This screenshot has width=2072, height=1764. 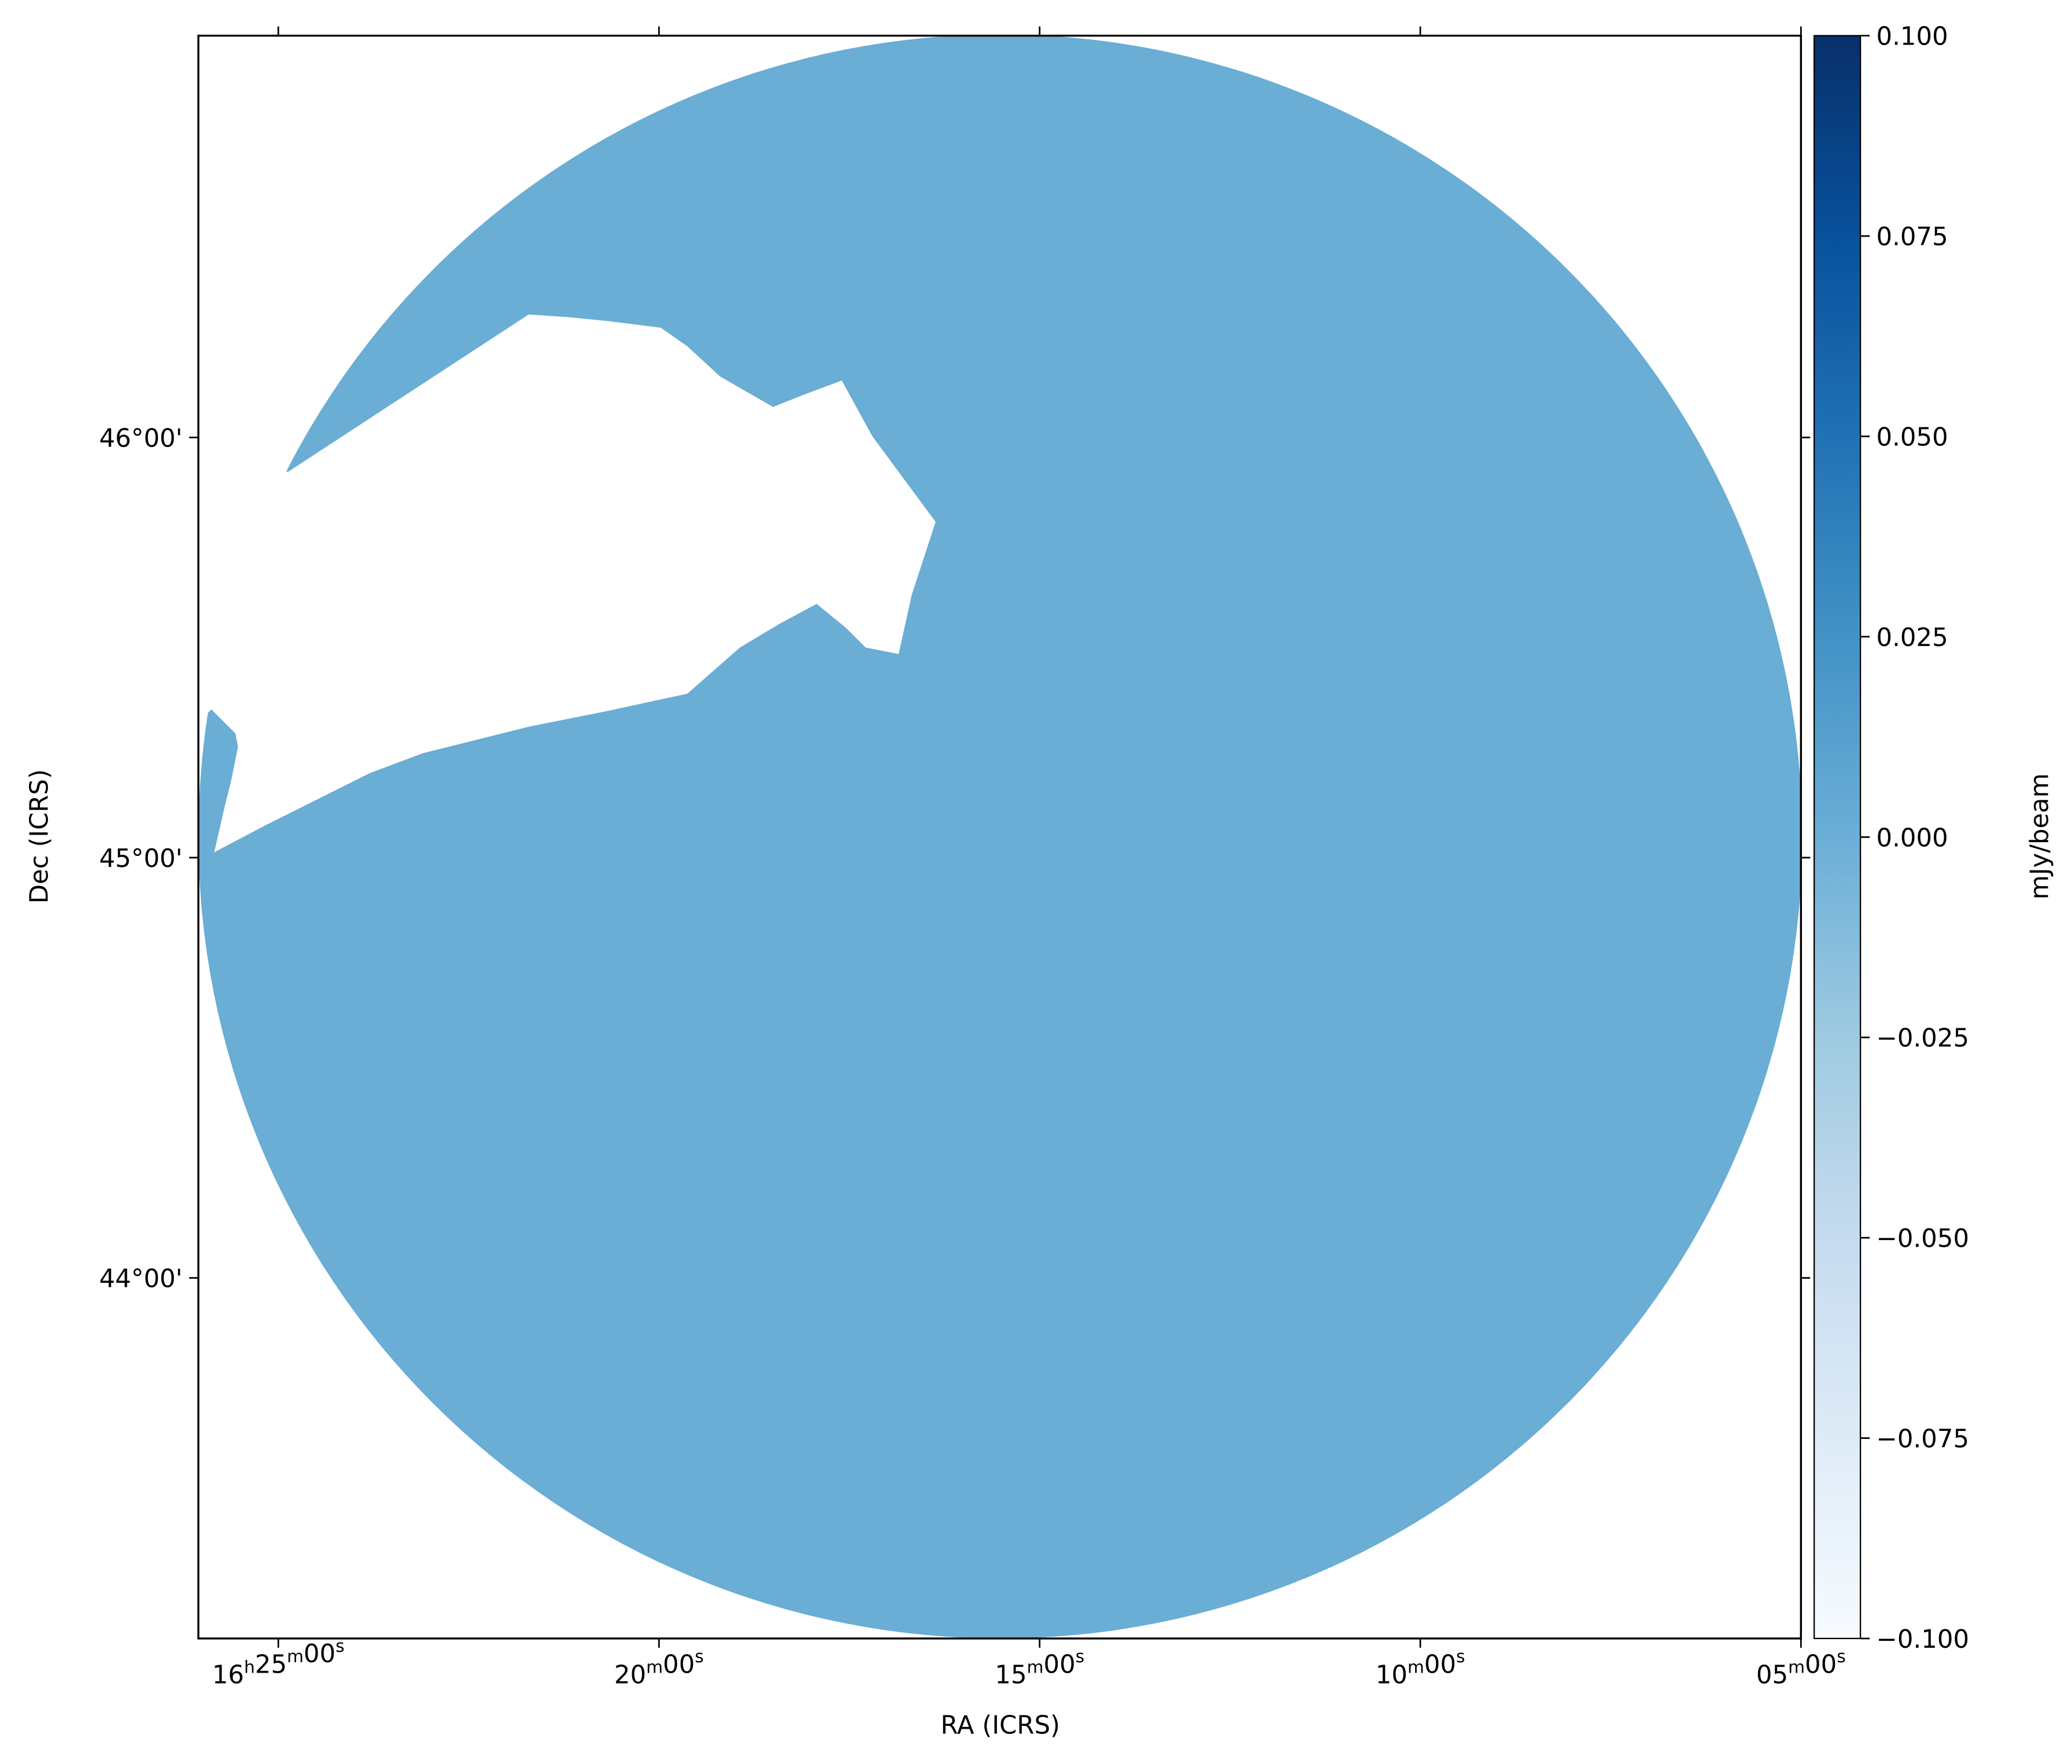 I want to click on x-tick-label: 16h25m00s, so click(x=278, y=1663).